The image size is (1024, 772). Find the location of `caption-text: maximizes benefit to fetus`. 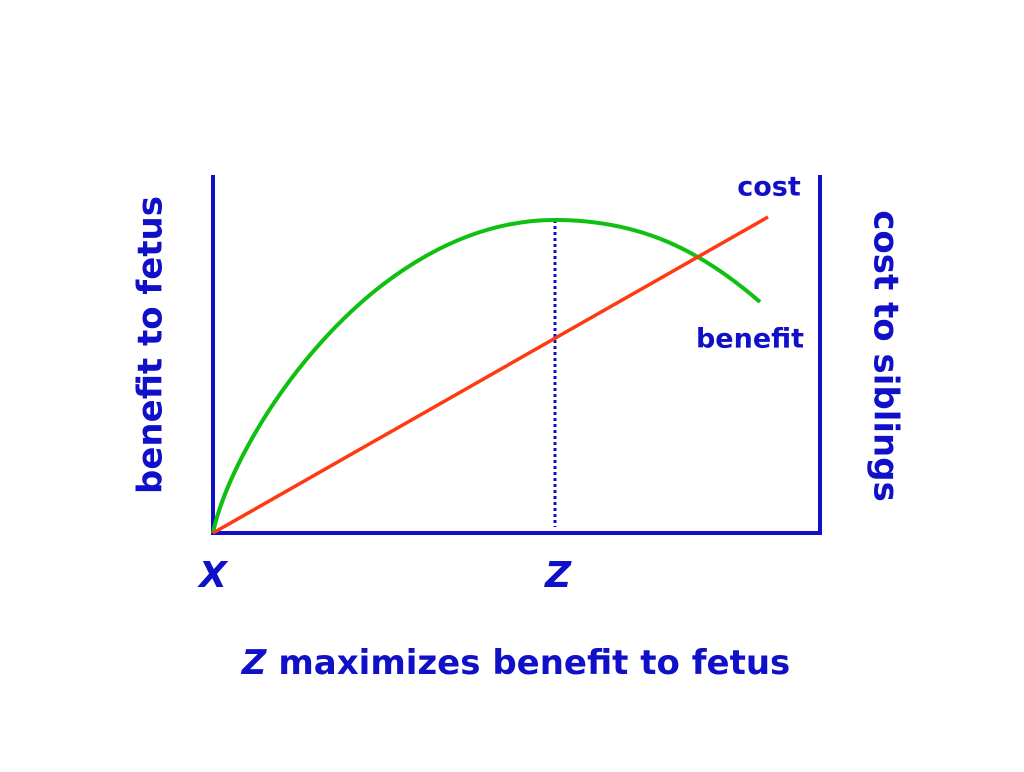

caption-text: maximizes benefit to fetus is located at coordinates (534, 663).